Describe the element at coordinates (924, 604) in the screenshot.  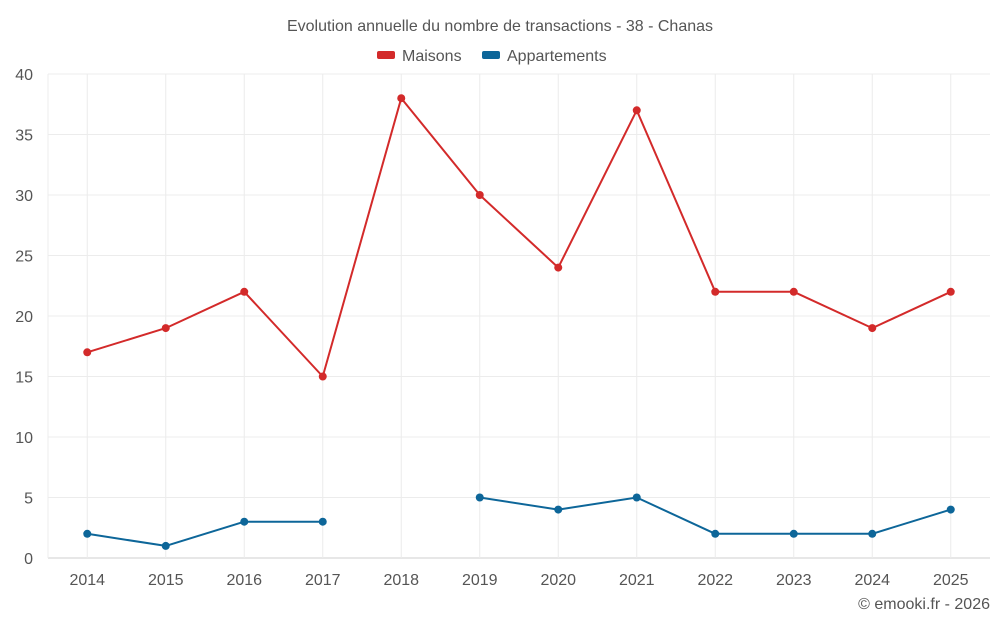
I see `credit: © emooki.fr - 2026` at that location.